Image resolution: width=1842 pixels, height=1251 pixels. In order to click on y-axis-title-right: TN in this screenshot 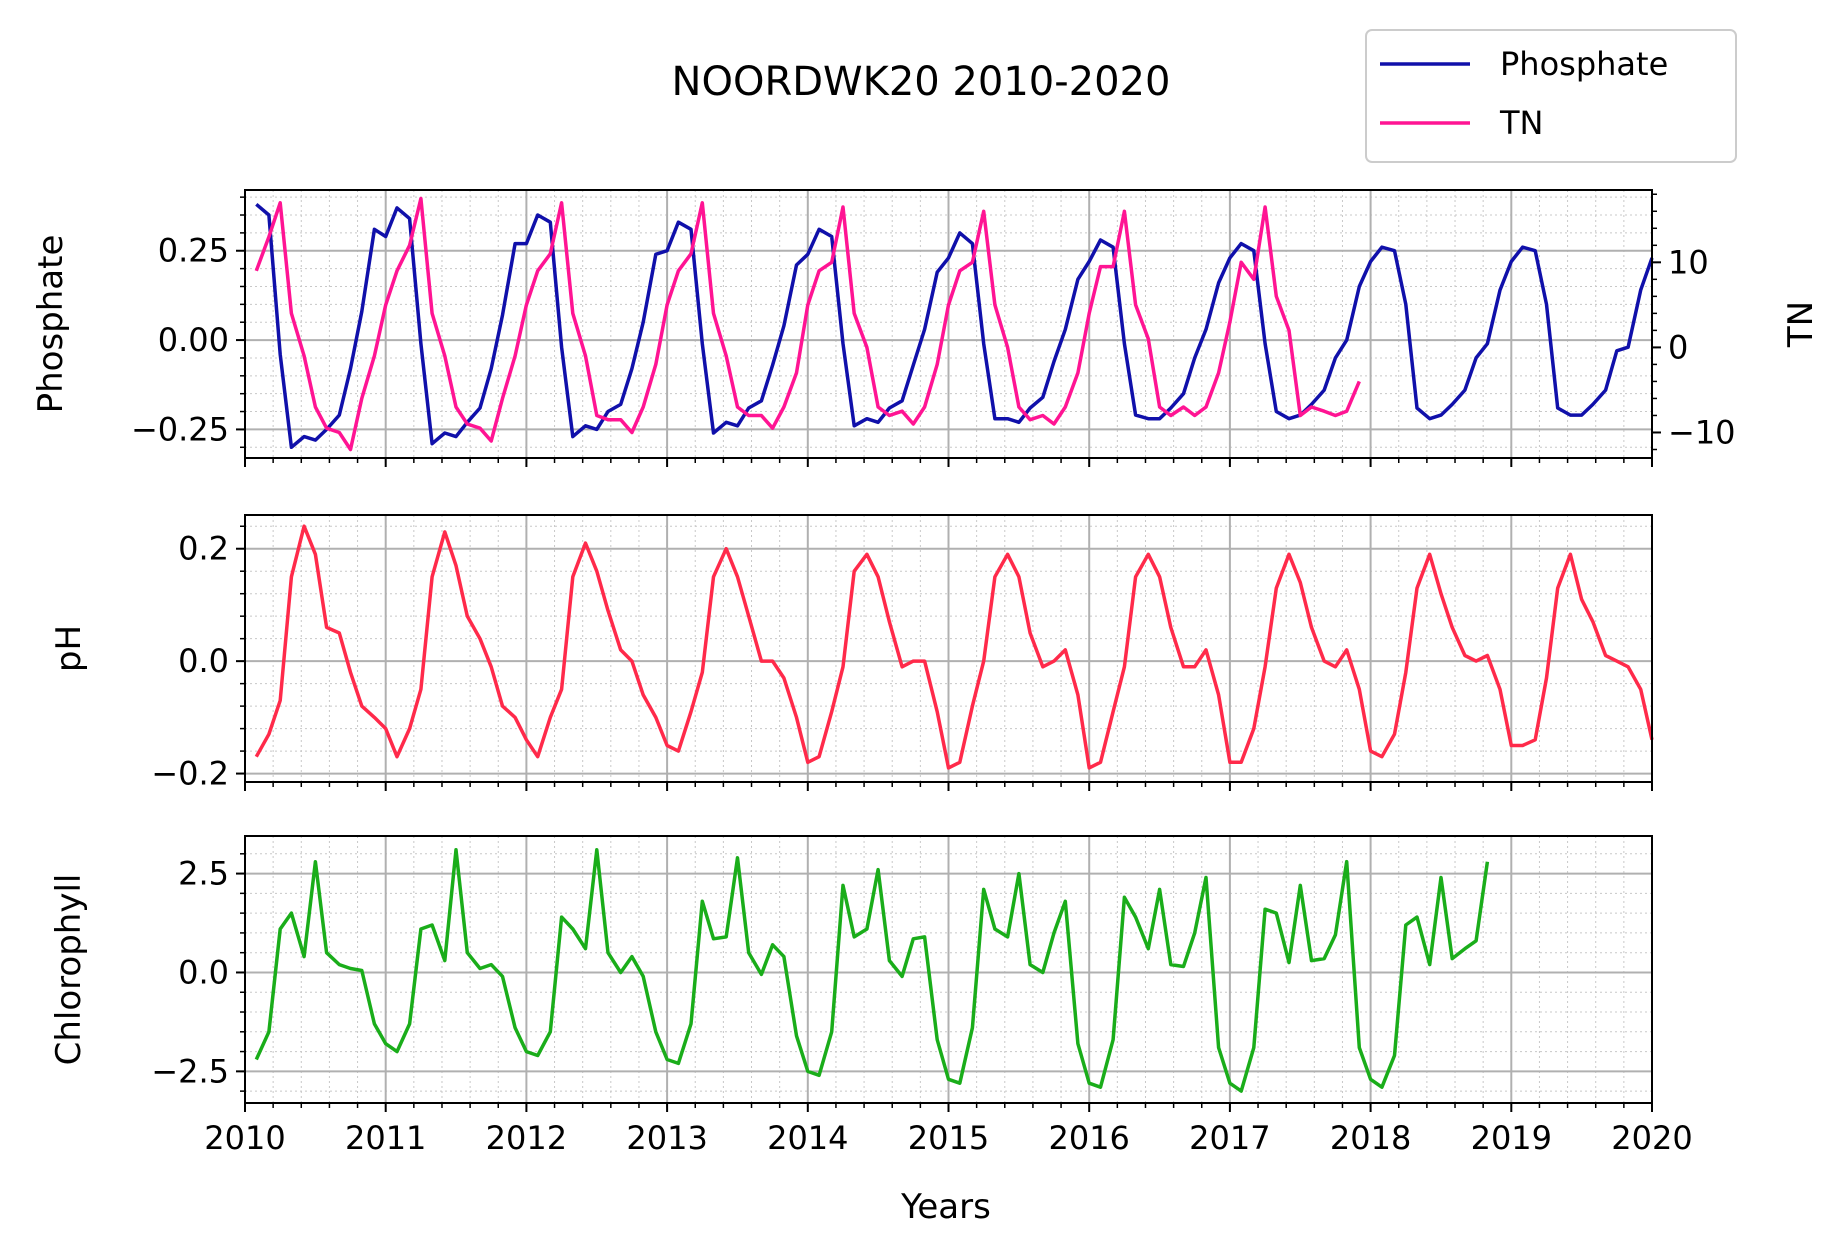, I will do `click(1801, 324)`.